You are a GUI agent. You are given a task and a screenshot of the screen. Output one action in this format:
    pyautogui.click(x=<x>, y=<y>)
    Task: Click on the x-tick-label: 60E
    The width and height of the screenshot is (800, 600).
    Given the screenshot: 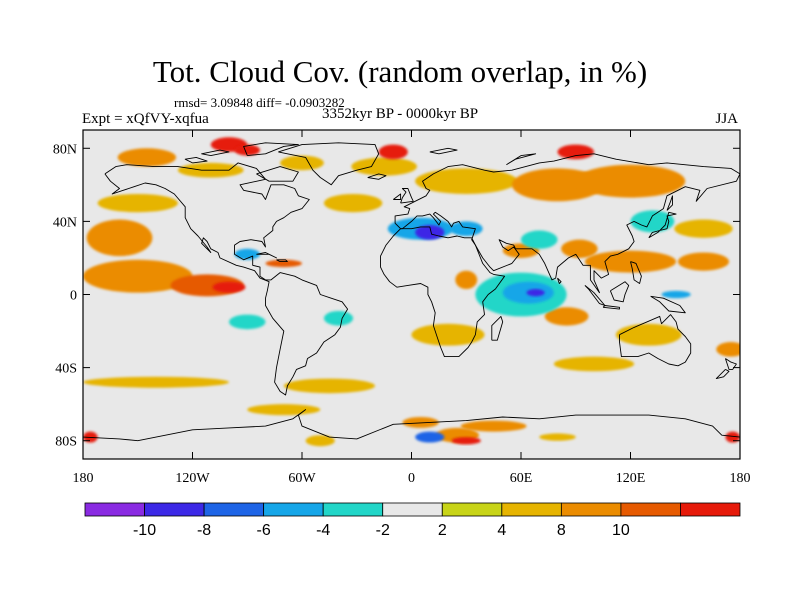 What is the action you would take?
    pyautogui.click(x=521, y=478)
    